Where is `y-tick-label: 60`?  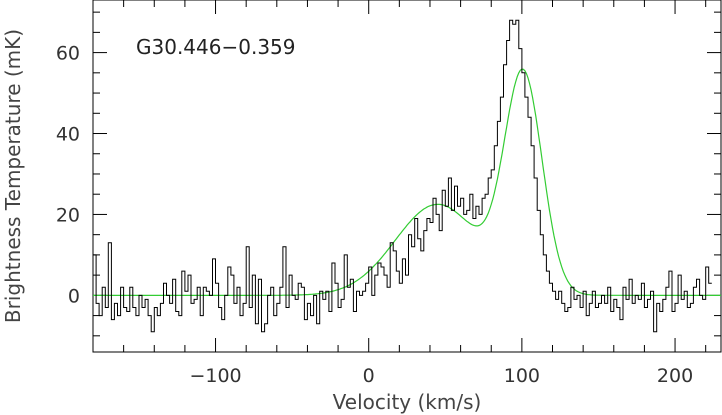 y-tick-label: 60 is located at coordinates (68, 54).